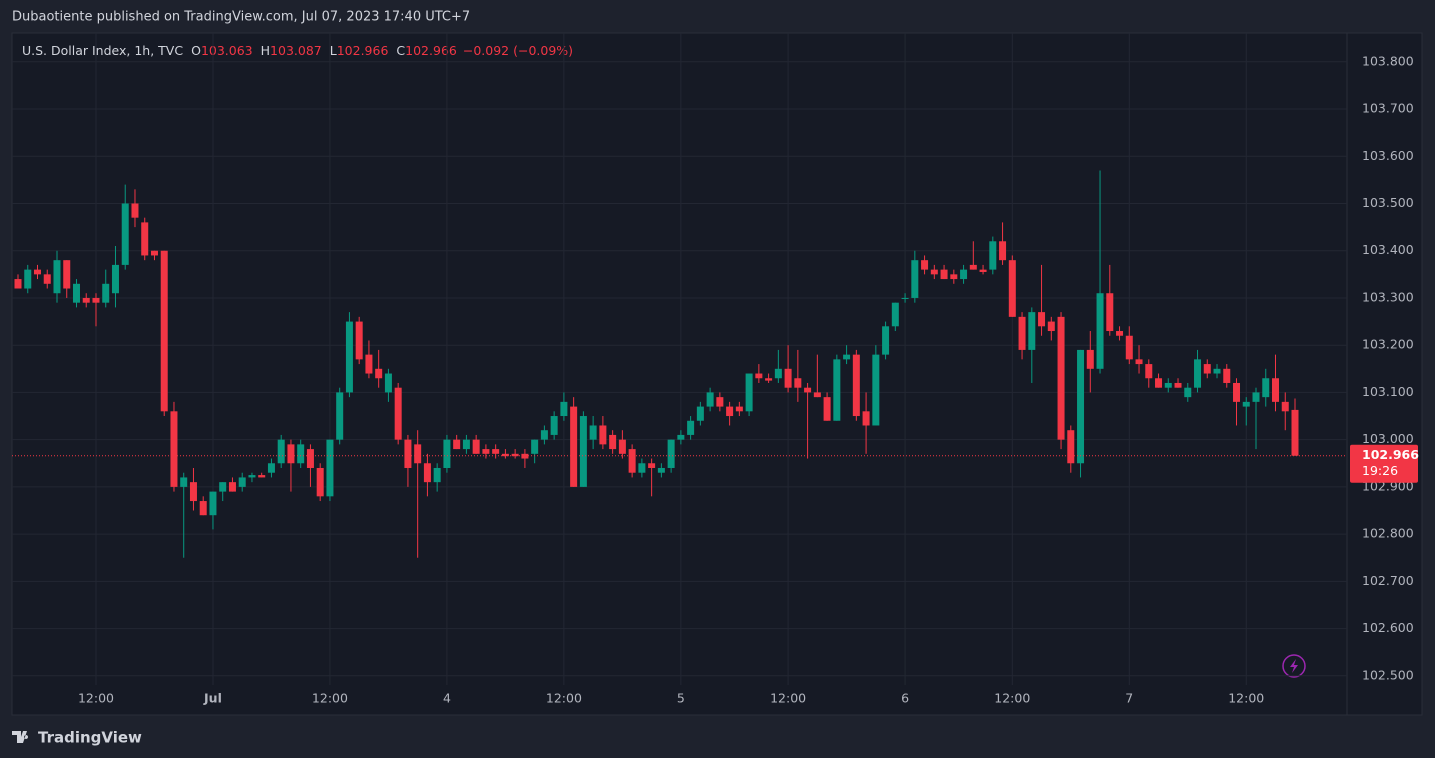  What do you see at coordinates (1388, 580) in the screenshot?
I see `y-tick-label: 102.700` at bounding box center [1388, 580].